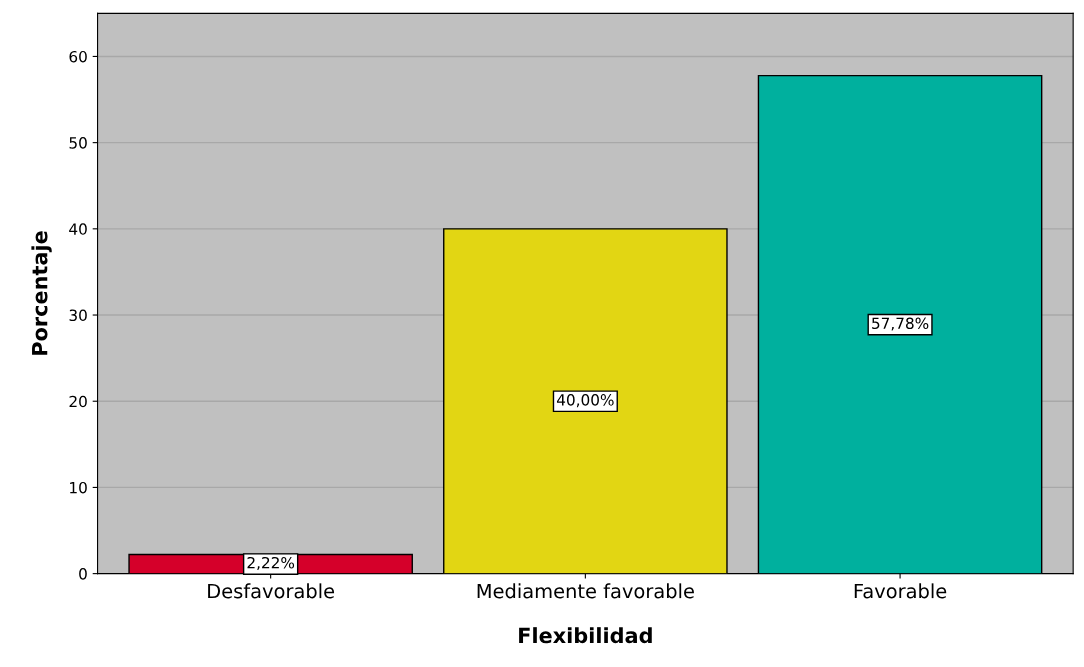 The image size is (1084, 667). Describe the element at coordinates (78, 315) in the screenshot. I see `y-tick-label: 30` at that location.